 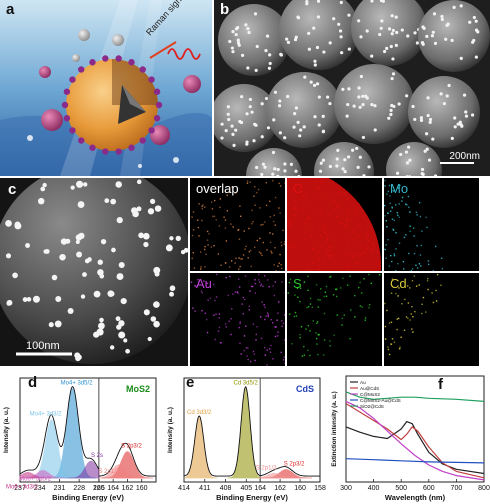 I want to click on x-tick-label: 700, so click(x=457, y=488).